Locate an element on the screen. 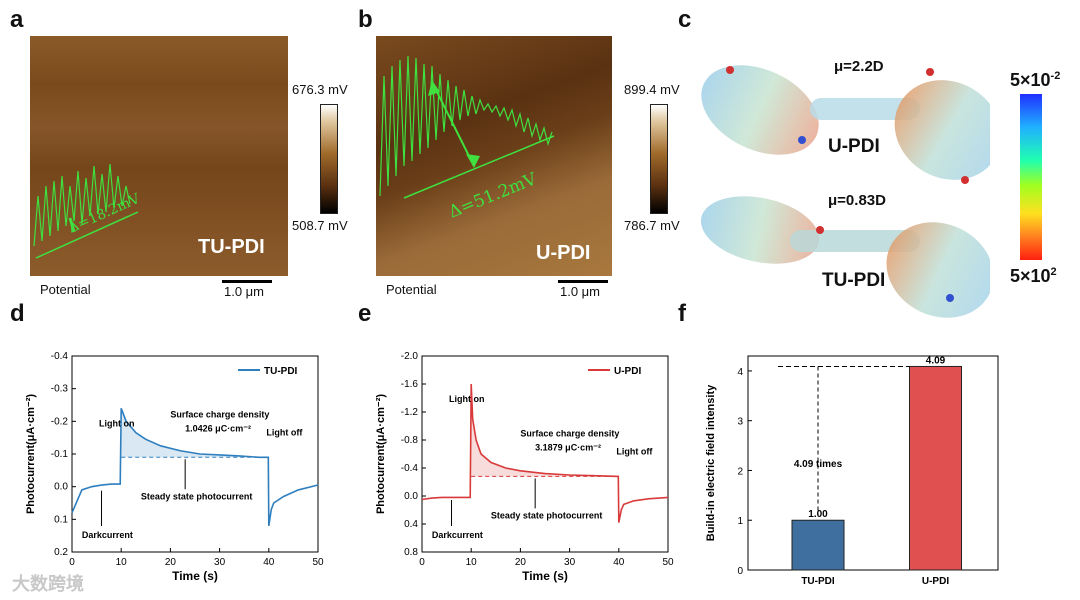 Image resolution: width=1080 pixels, height=600 pixels. footer-potential-b: Potential is located at coordinates (411, 289).